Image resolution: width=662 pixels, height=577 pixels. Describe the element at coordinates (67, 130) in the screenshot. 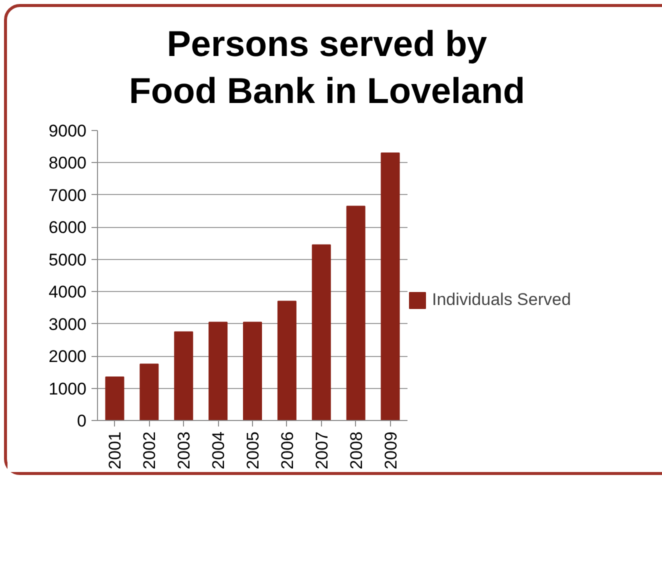

I see `y-tick-label: 9000` at that location.